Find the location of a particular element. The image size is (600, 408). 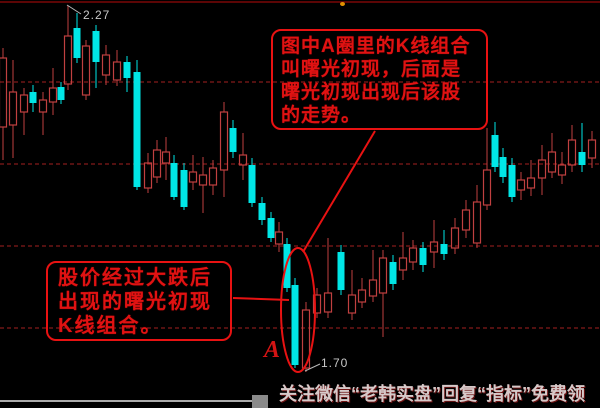

annotation-box-pattern-location: 股价经过大跌后 出现的曙光初现 K线组合。 is located at coordinates (139, 301).